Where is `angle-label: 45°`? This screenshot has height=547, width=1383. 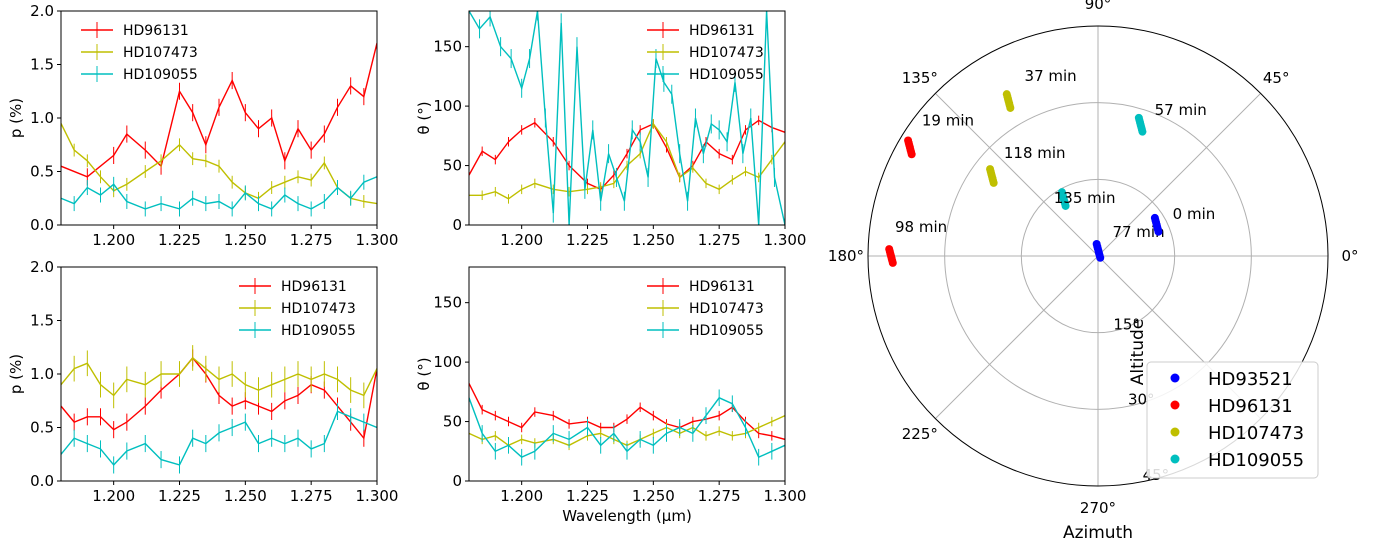 angle-label: 45° is located at coordinates (1276, 78).